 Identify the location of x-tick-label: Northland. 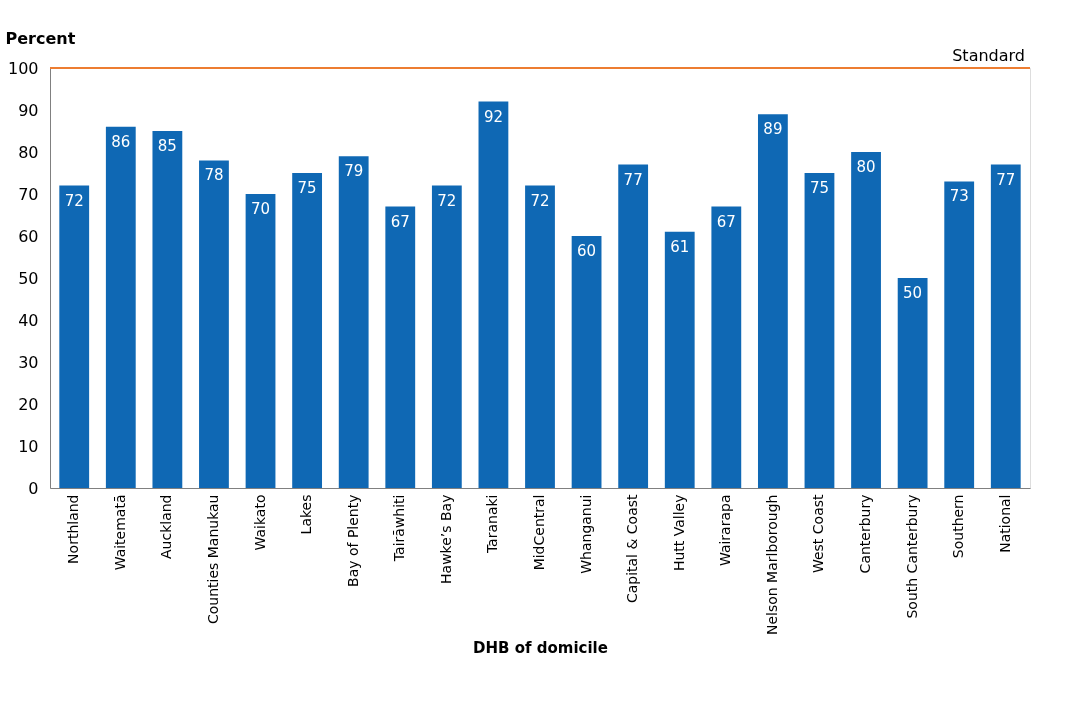
(73, 529).